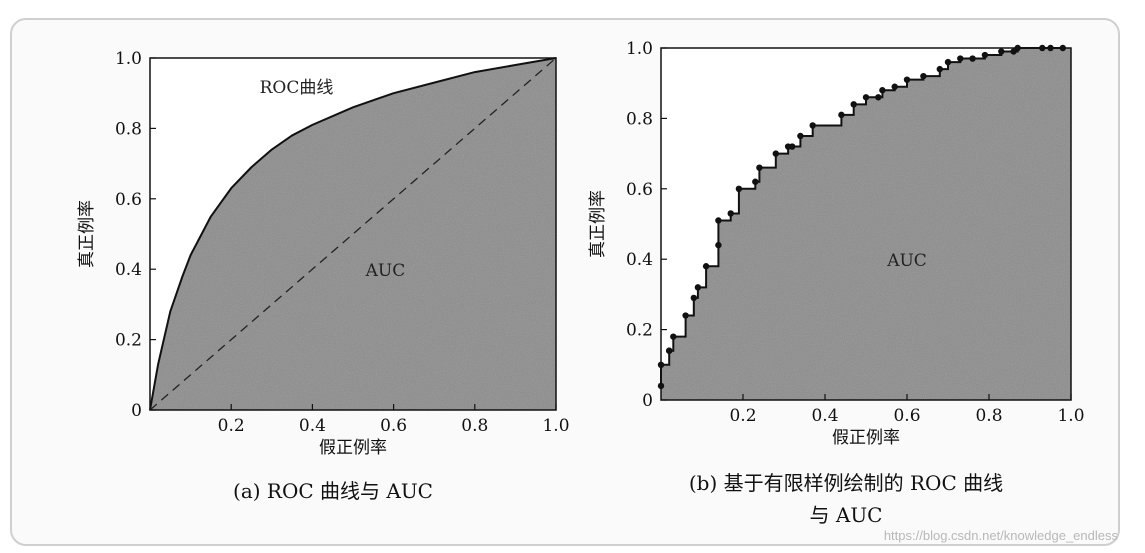  Describe the element at coordinates (1001, 535) in the screenshot. I see `watermark-text: https://blog.csdn.net/knowledge_endless` at that location.